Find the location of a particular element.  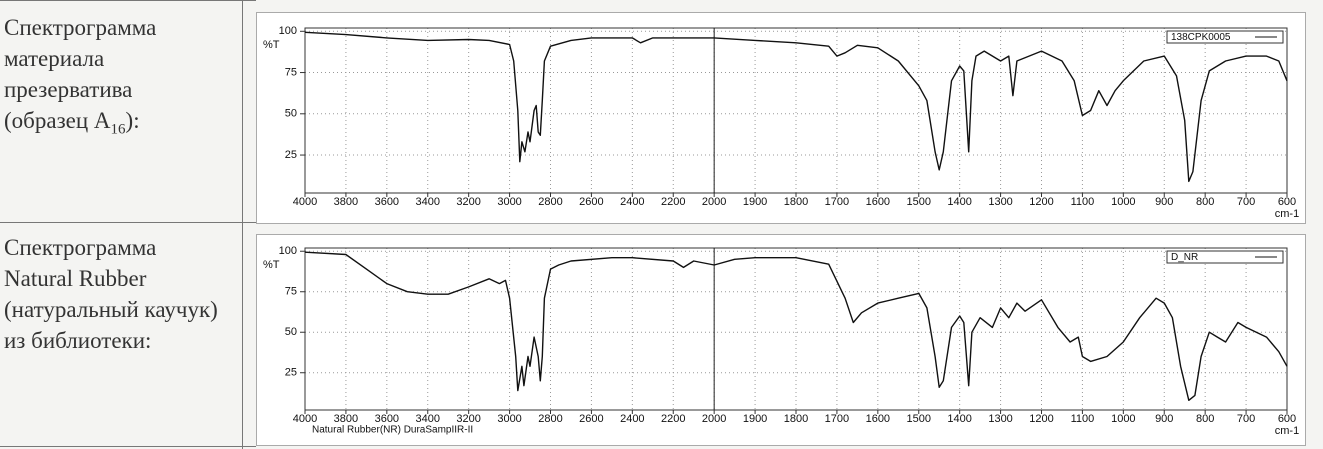

legend-label: 138CPK0005 is located at coordinates (1201, 37).